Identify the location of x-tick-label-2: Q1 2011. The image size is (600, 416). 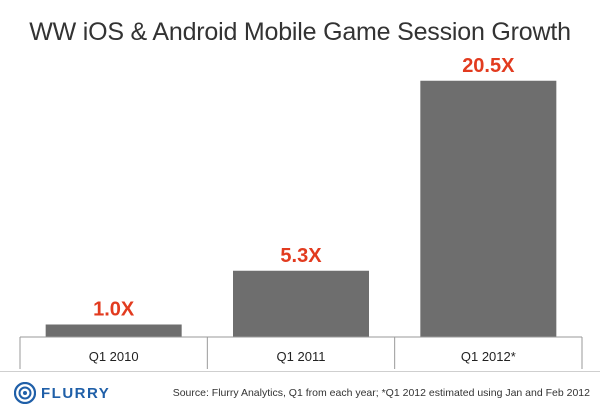
(301, 356).